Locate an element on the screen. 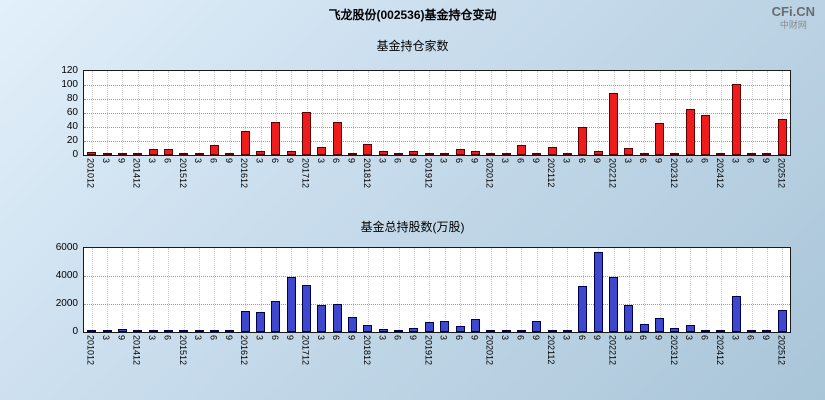  x-tick-slot: 201412 is located at coordinates (136, 357).